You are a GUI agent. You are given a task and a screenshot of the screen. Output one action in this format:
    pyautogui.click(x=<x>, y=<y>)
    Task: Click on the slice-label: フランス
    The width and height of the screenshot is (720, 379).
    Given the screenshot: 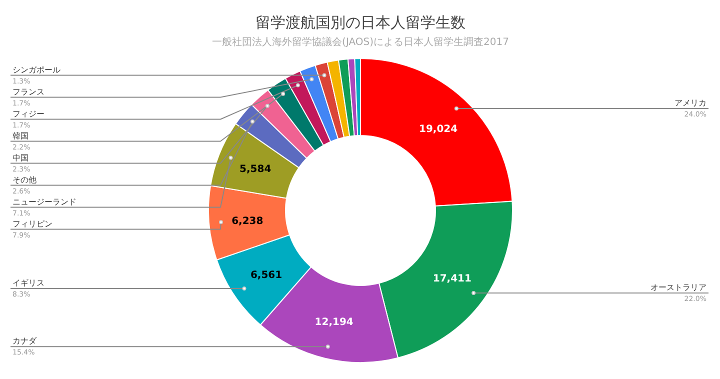 What is the action you would take?
    pyautogui.click(x=28, y=91)
    